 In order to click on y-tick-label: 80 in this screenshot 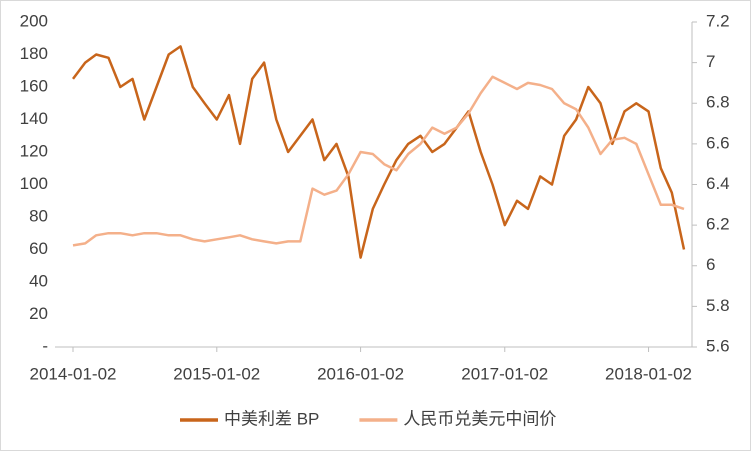, I will do `click(38, 215)`.